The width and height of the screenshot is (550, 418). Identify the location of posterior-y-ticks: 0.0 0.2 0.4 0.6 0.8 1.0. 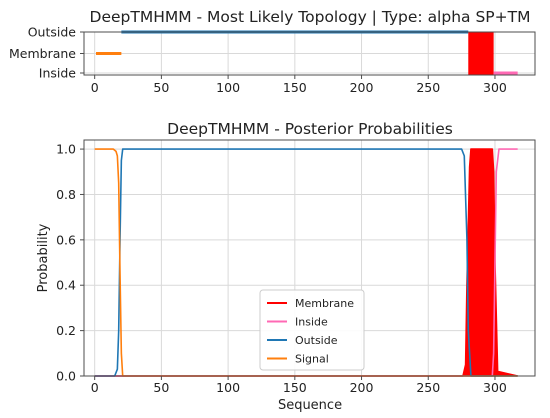
(70, 263).